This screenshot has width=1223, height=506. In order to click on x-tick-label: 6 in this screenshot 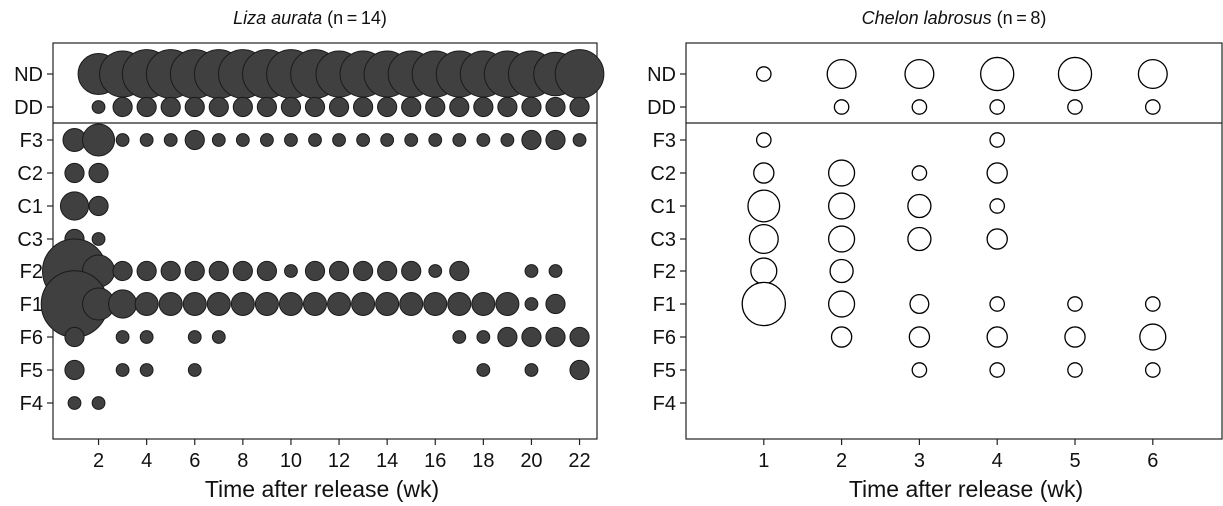, I will do `click(194, 461)`.